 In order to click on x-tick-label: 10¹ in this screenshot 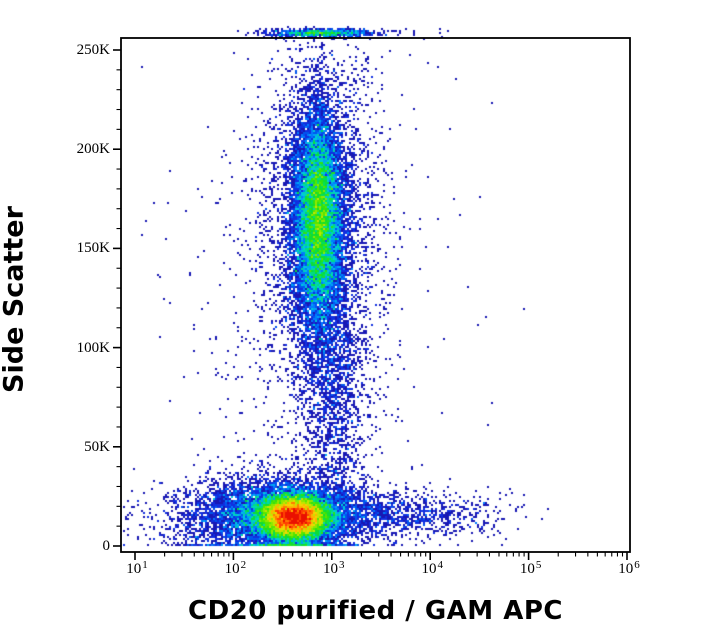, I will do `click(137, 568)`.